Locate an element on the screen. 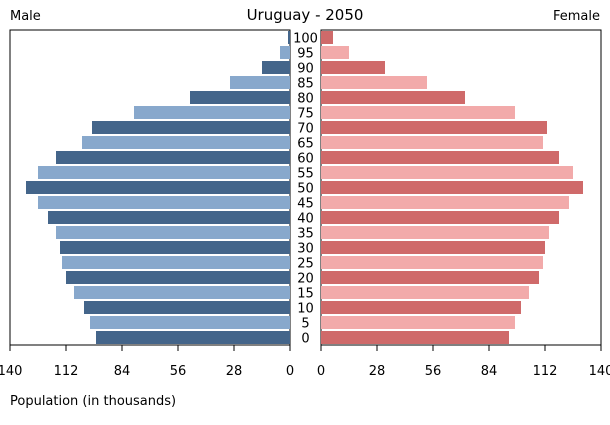 This screenshot has height=425, width=610. age-label-100: 100 is located at coordinates (305, 39).